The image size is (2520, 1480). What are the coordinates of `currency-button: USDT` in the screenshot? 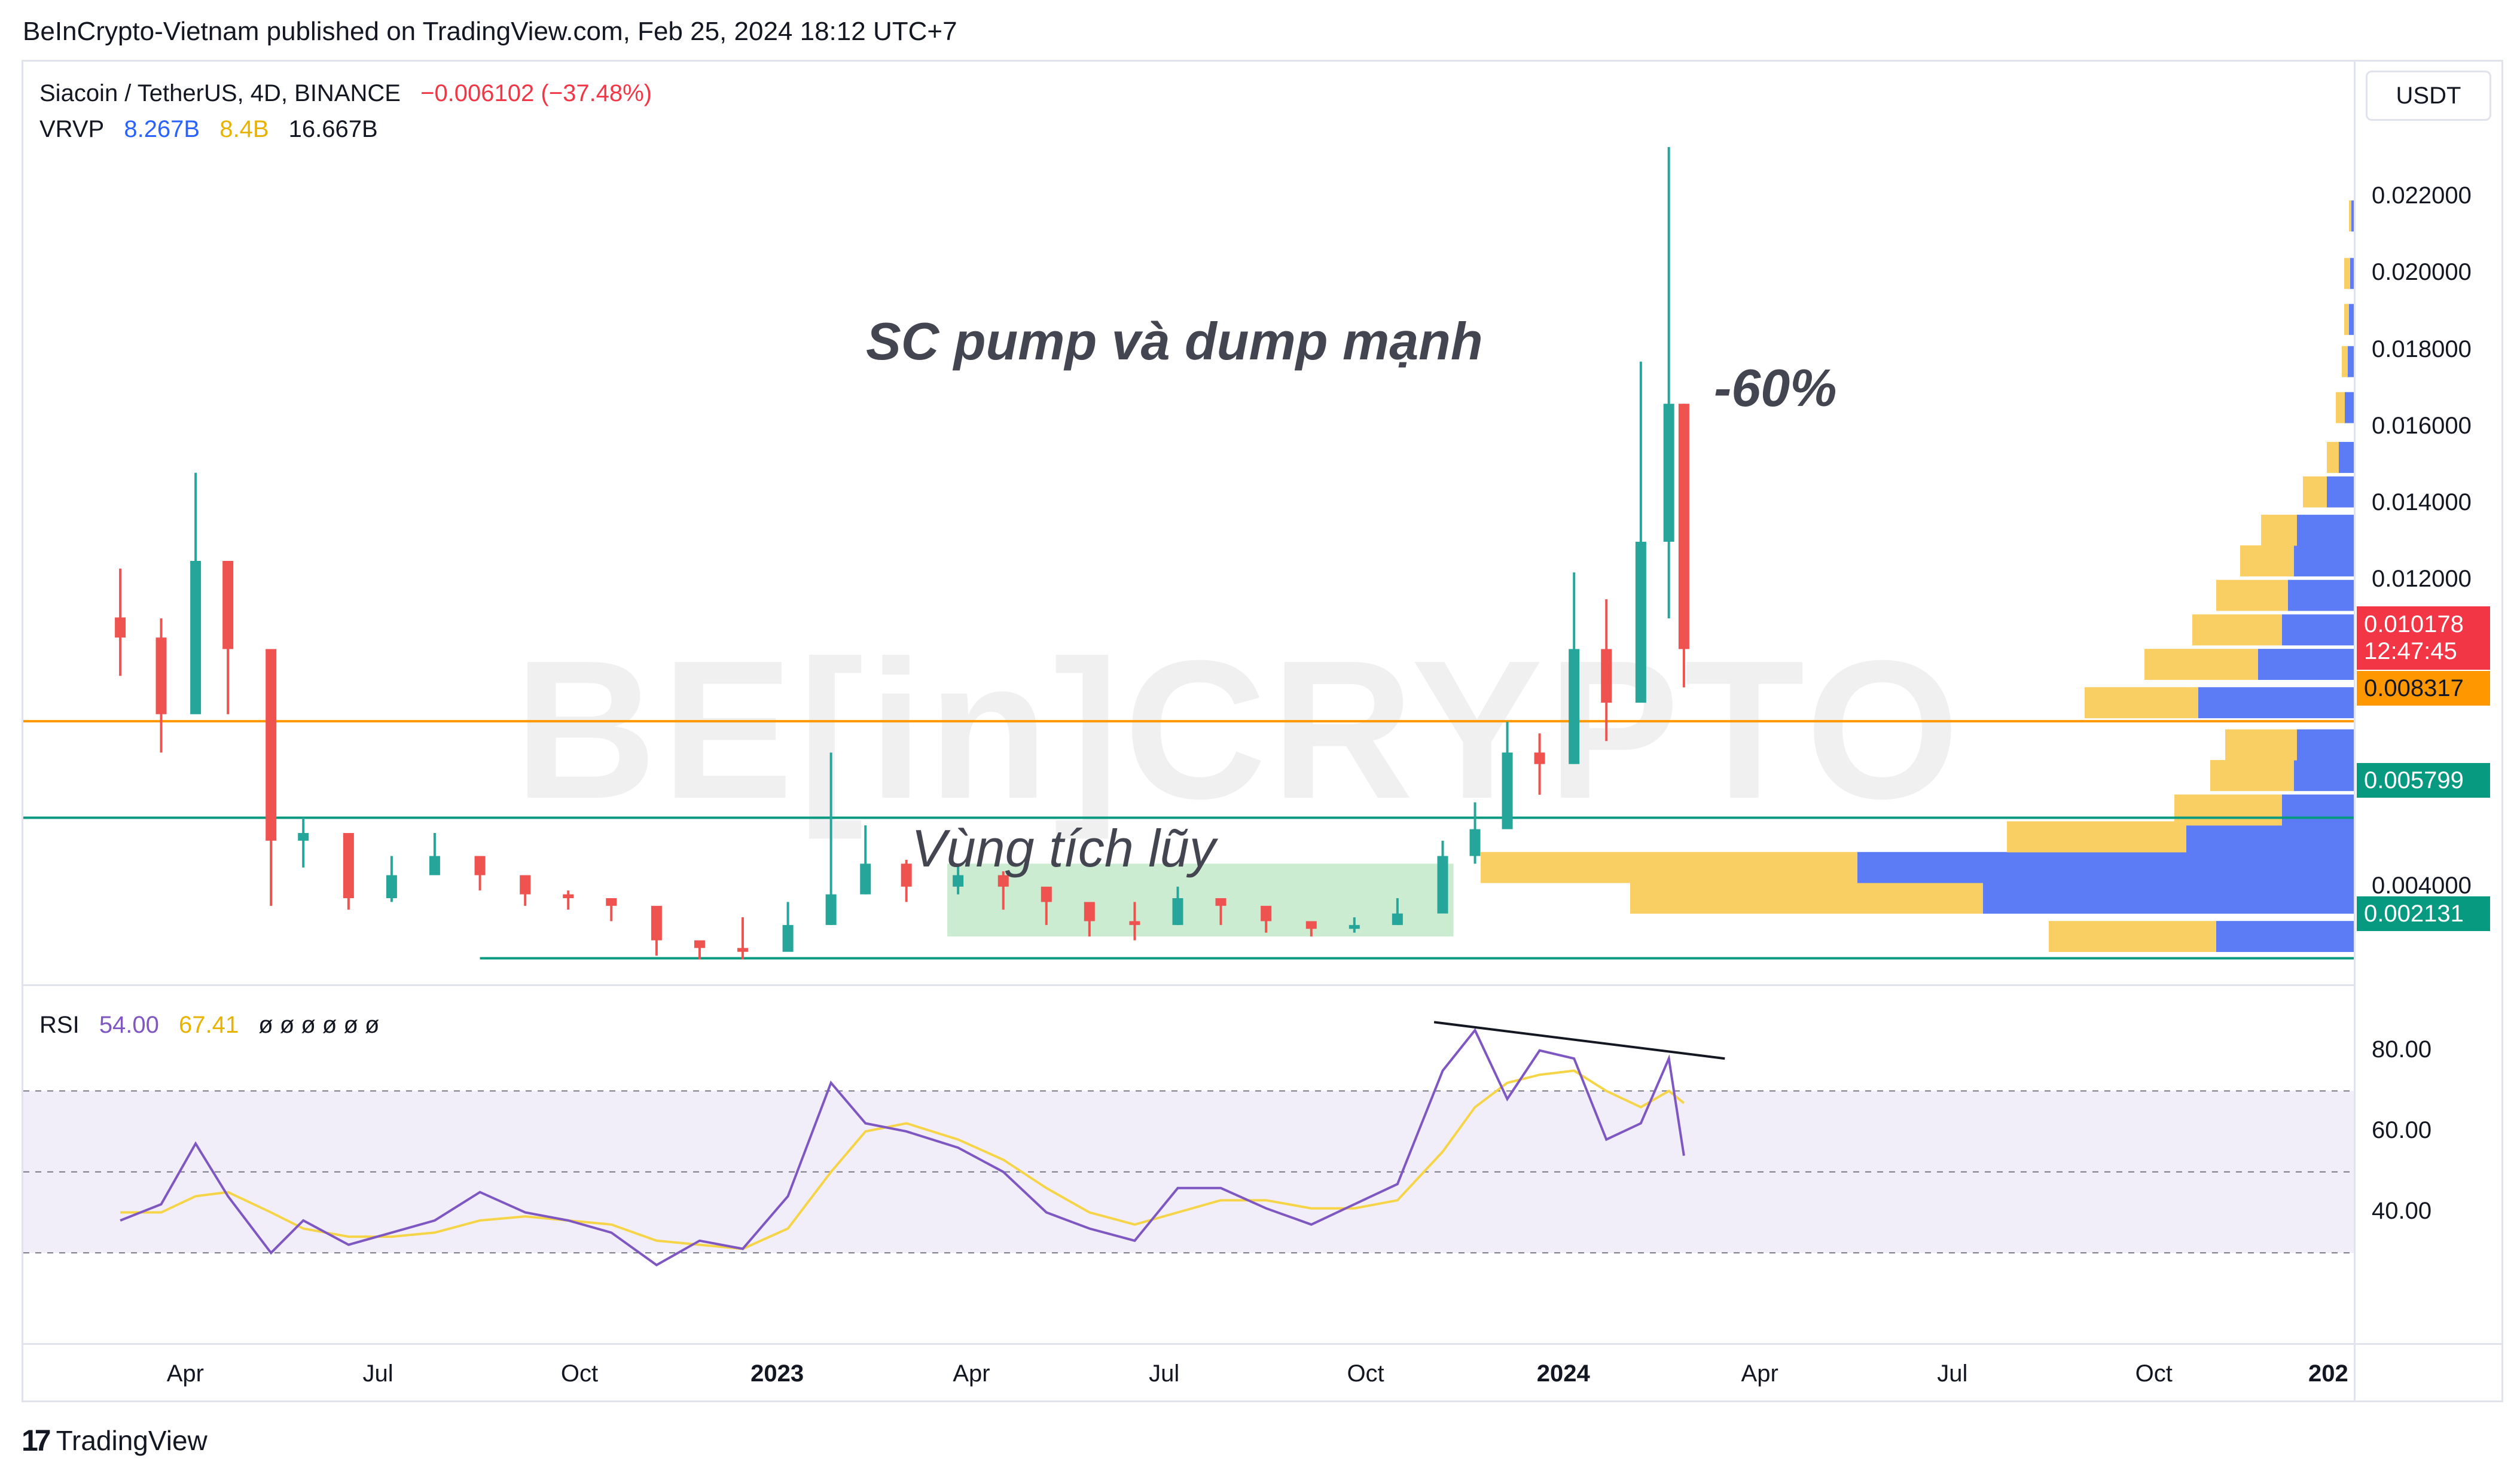 It's located at (2428, 96).